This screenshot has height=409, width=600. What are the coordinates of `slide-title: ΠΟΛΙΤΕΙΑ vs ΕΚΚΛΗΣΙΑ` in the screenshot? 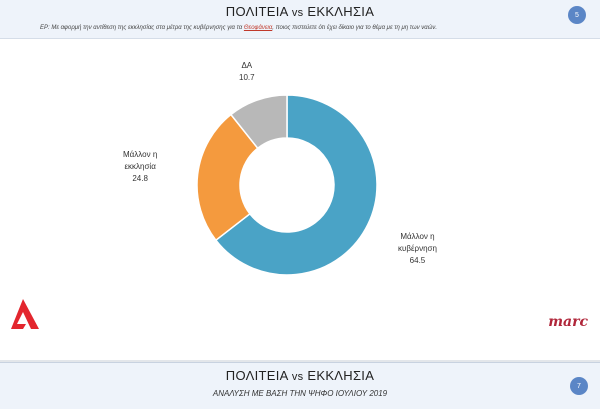 It's located at (300, 11).